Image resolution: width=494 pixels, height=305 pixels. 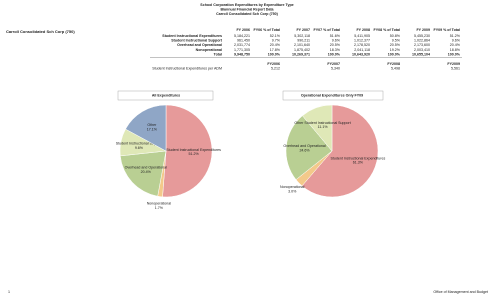 I want to click on cell: 5,340, so click(x=335, y=68).